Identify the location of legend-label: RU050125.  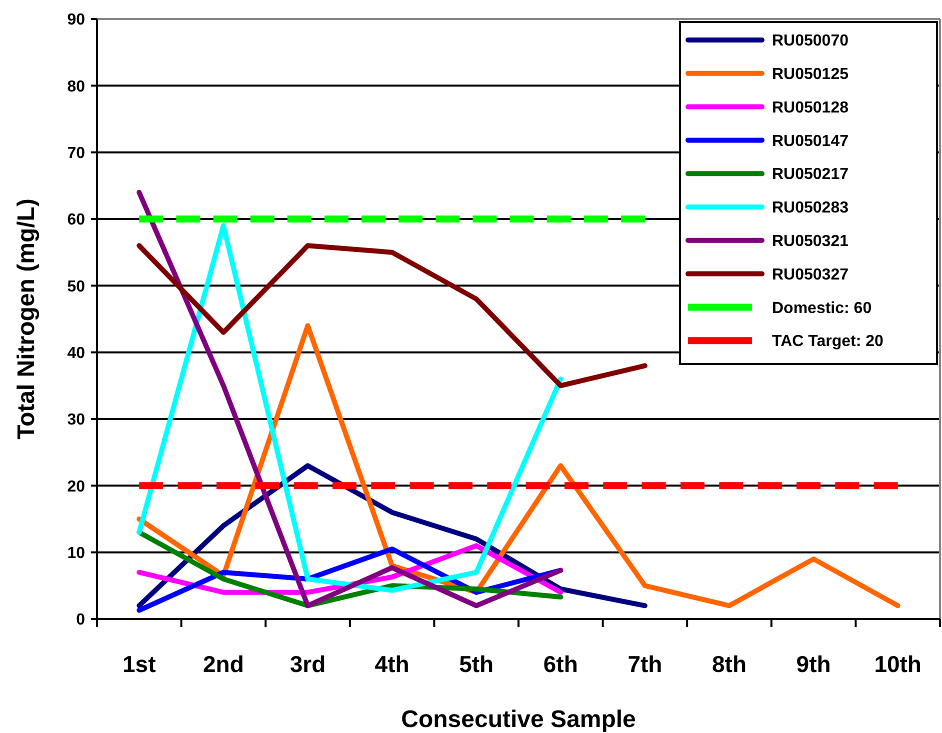
(810, 74).